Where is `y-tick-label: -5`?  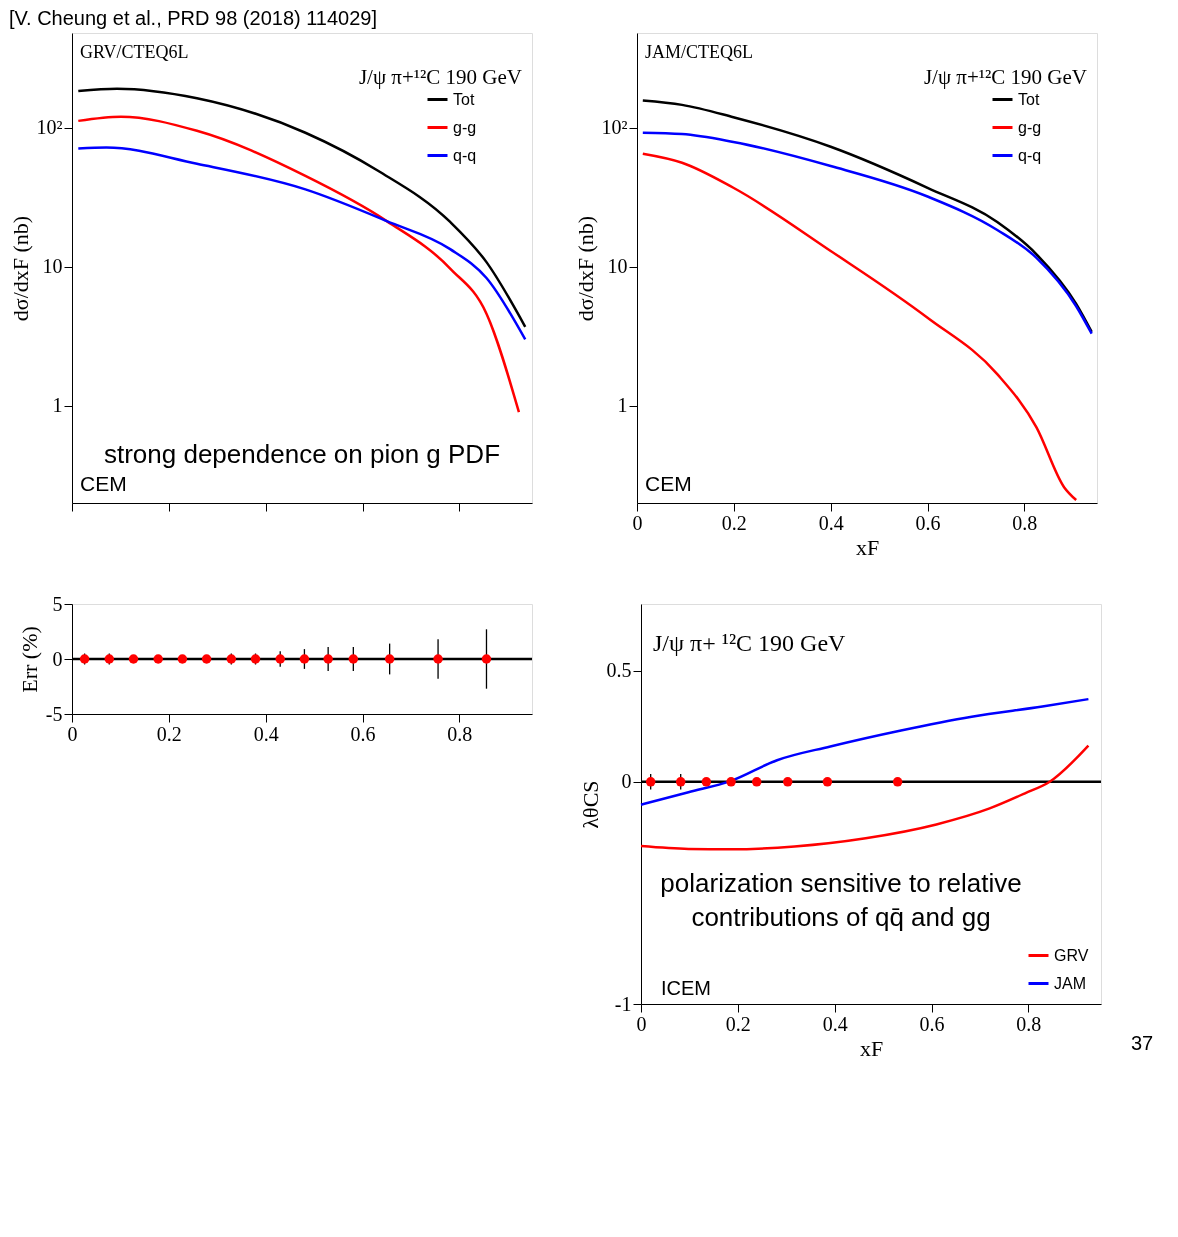
y-tick-label: -5 is located at coordinates (54, 713).